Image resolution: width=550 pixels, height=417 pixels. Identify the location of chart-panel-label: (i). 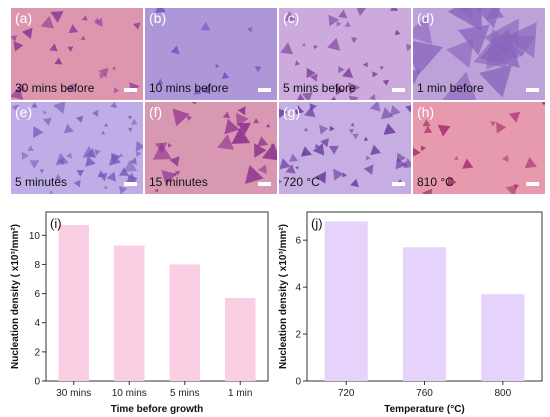
(56, 223).